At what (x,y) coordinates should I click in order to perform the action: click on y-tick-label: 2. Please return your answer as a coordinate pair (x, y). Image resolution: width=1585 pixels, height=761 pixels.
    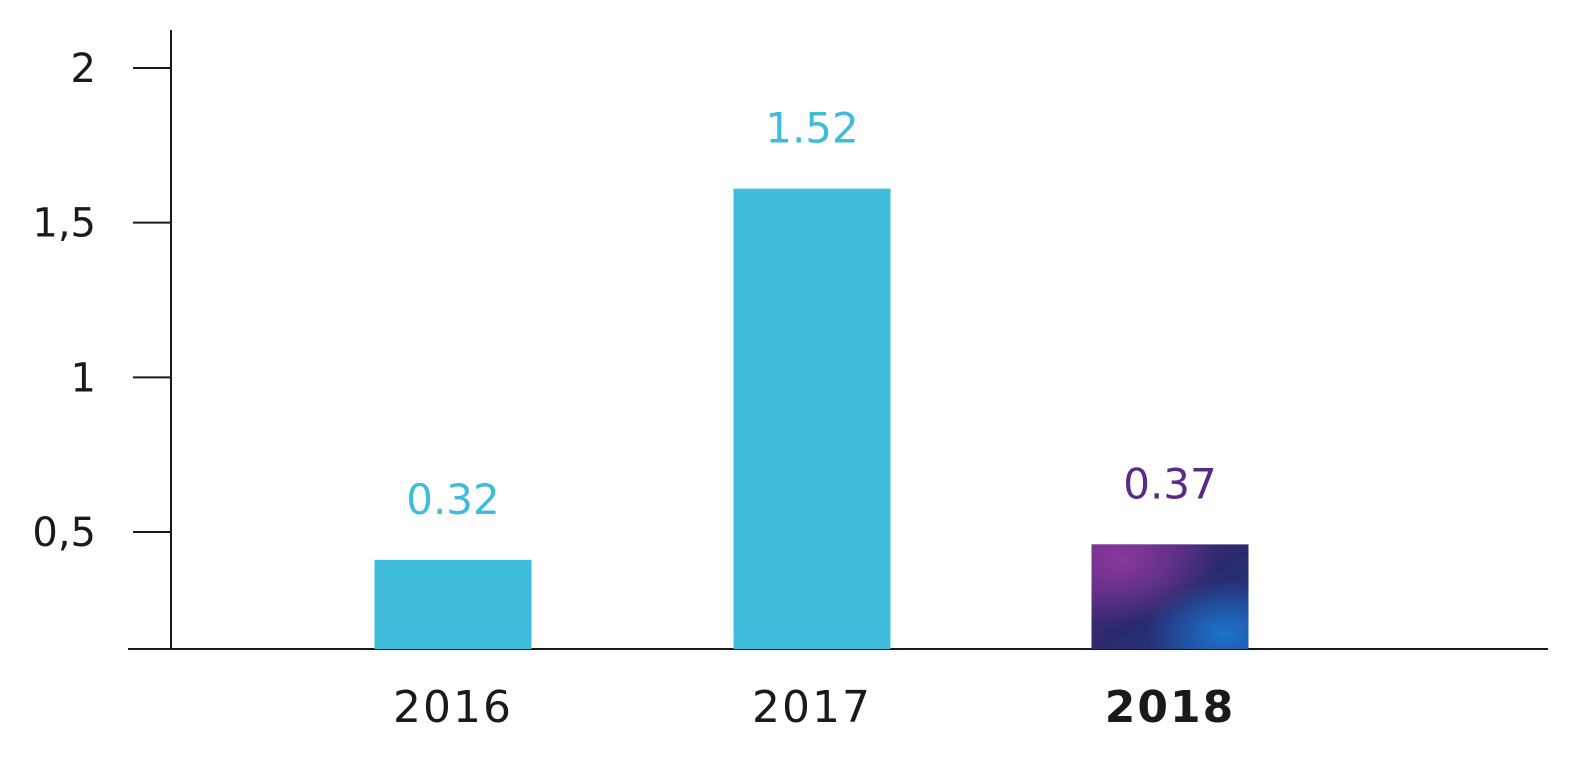
    Looking at the image, I should click on (83, 69).